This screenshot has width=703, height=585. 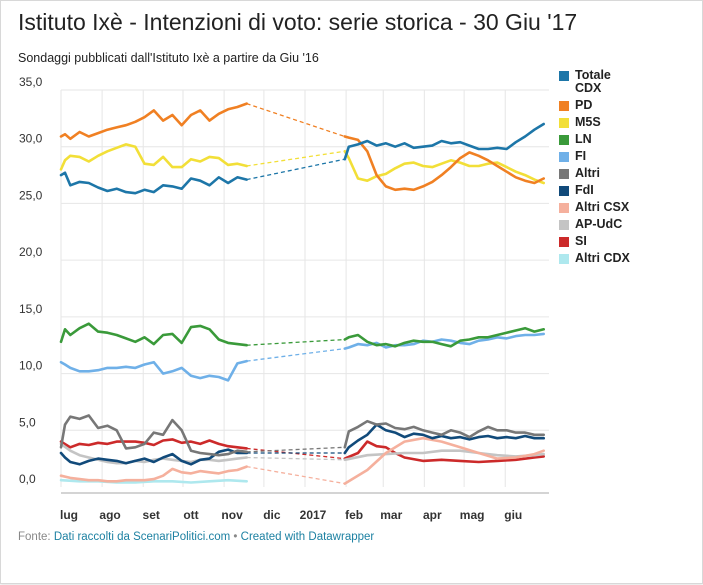 I want to click on legend-item-ln: LN, so click(x=629, y=139).